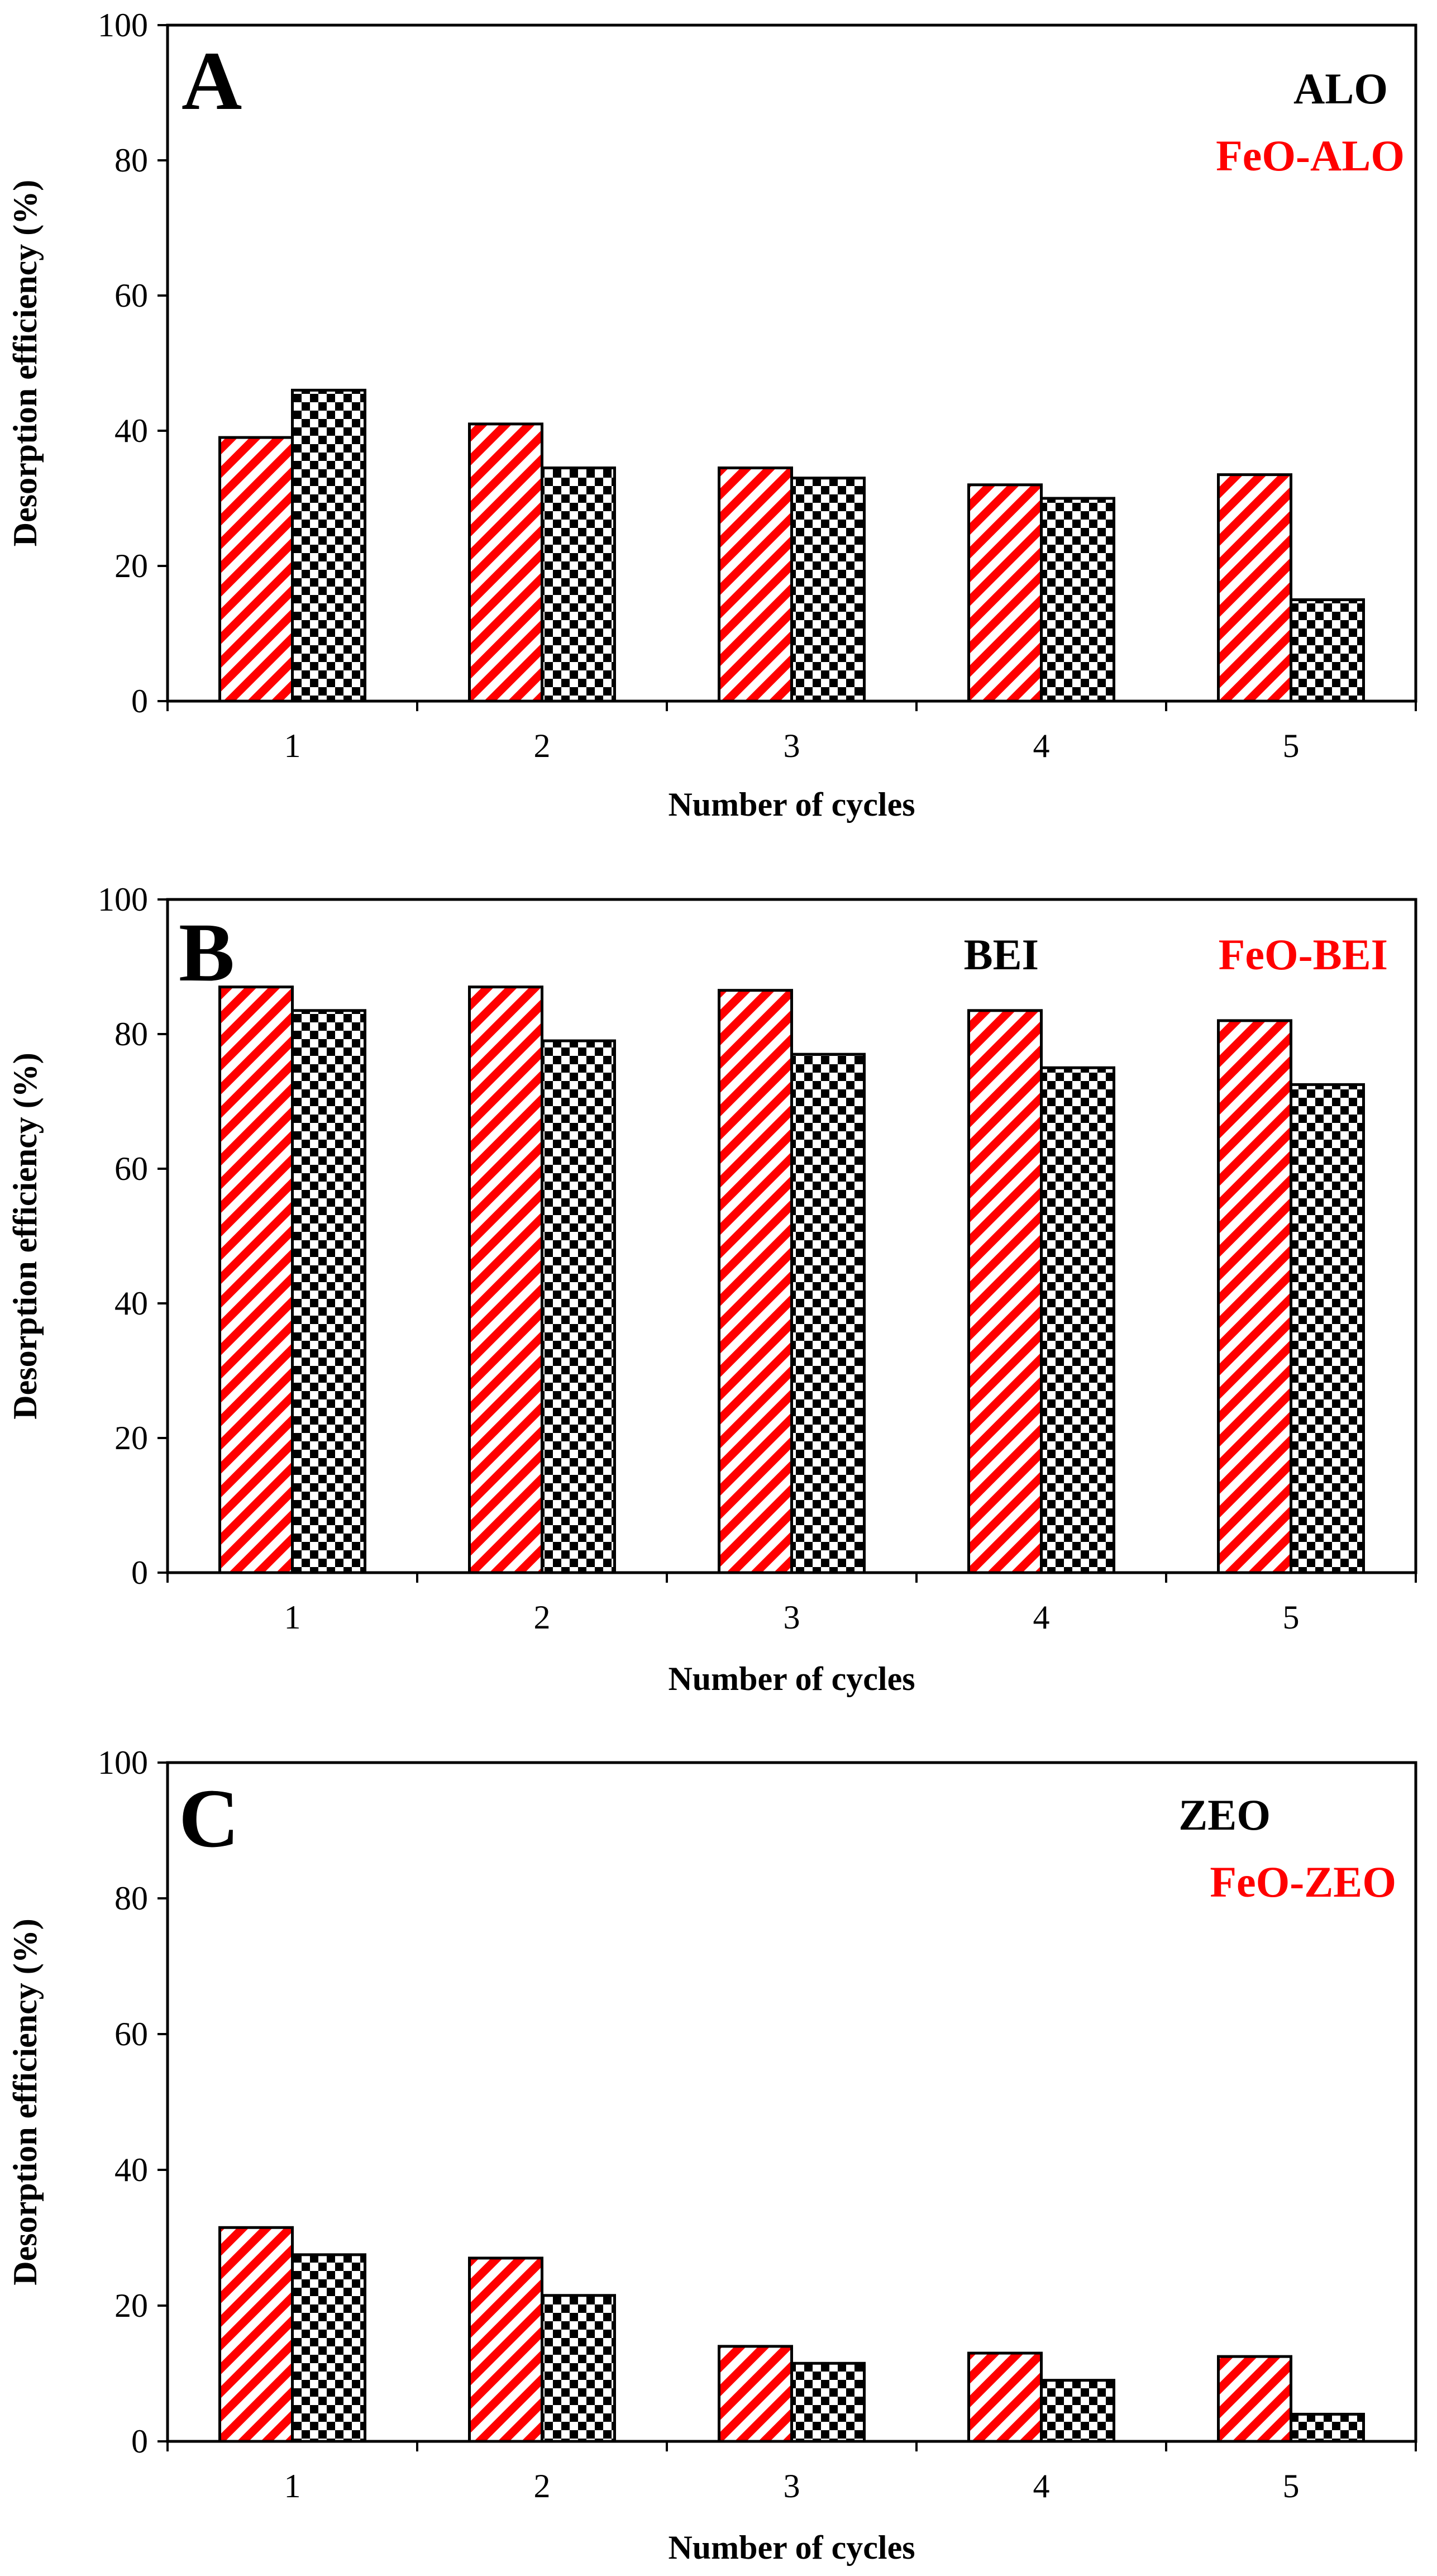 This screenshot has height=2576, width=1437. Describe the element at coordinates (1303, 954) in the screenshot. I see `legend-entry-feo-bei: FeO-BEI` at that location.